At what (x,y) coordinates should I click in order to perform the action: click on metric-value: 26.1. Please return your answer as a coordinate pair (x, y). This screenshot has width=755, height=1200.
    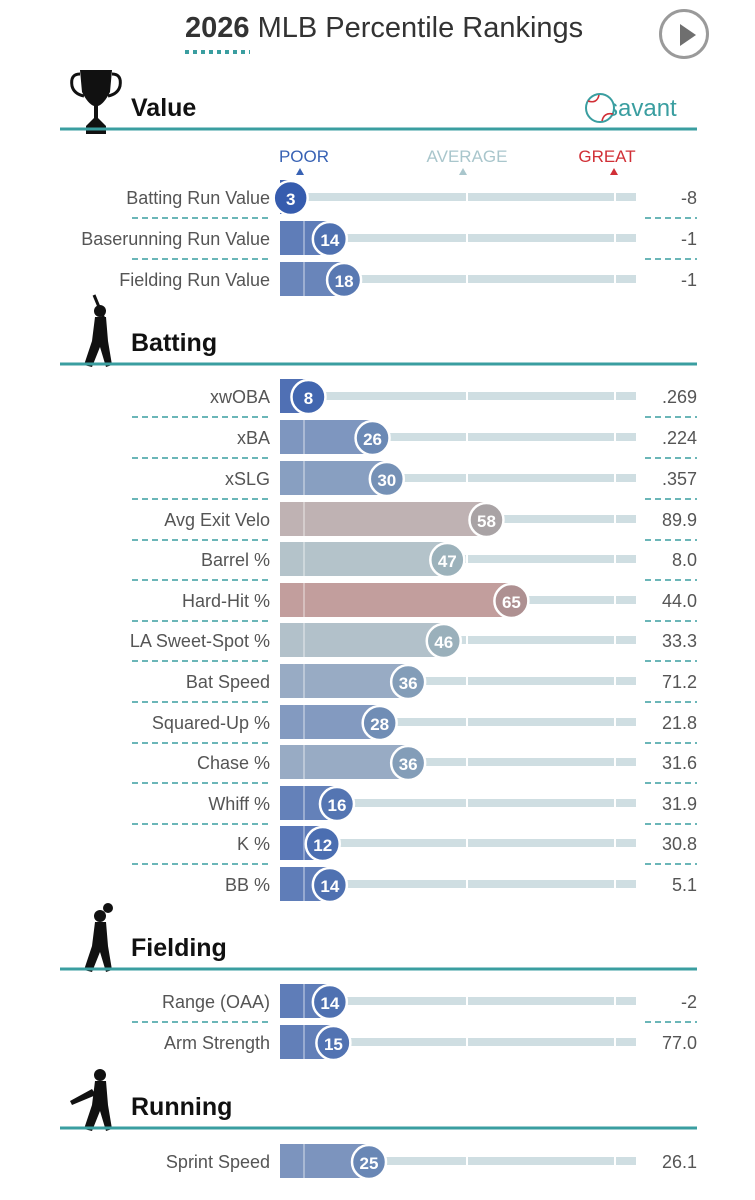
    Looking at the image, I should click on (679, 1162).